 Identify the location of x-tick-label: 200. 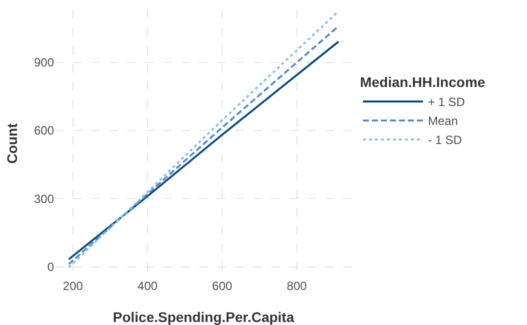
(73, 286).